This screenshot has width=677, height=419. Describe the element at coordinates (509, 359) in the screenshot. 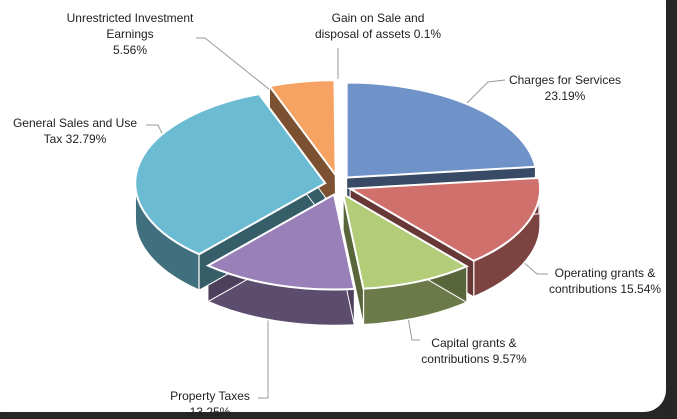

I see `value-label: 9.57%` at that location.